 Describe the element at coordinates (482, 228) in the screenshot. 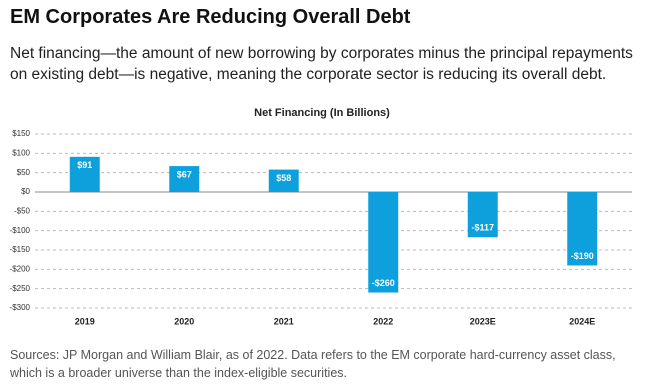

I see `value-label: -$117` at that location.